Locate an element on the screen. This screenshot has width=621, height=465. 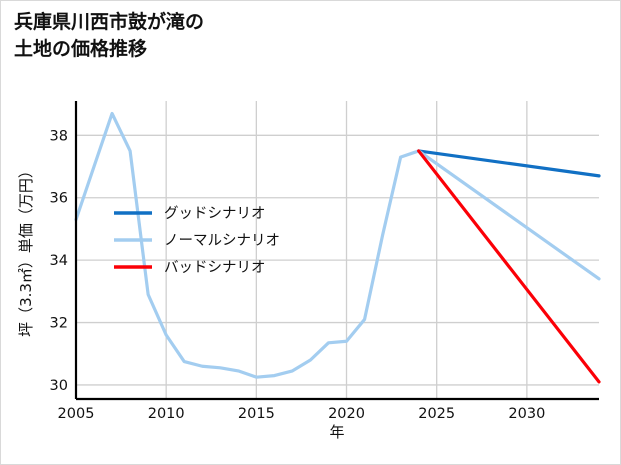
y-tick-label: 34 is located at coordinates (59, 261).